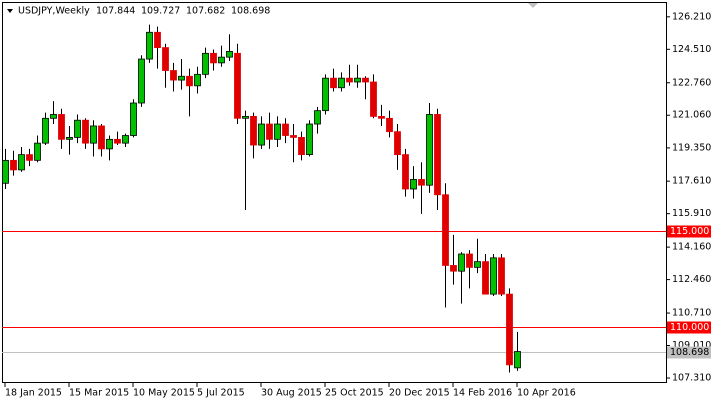  Describe the element at coordinates (54, 11) in the screenshot. I see `chart-title: USDJPY,Weekly` at that location.